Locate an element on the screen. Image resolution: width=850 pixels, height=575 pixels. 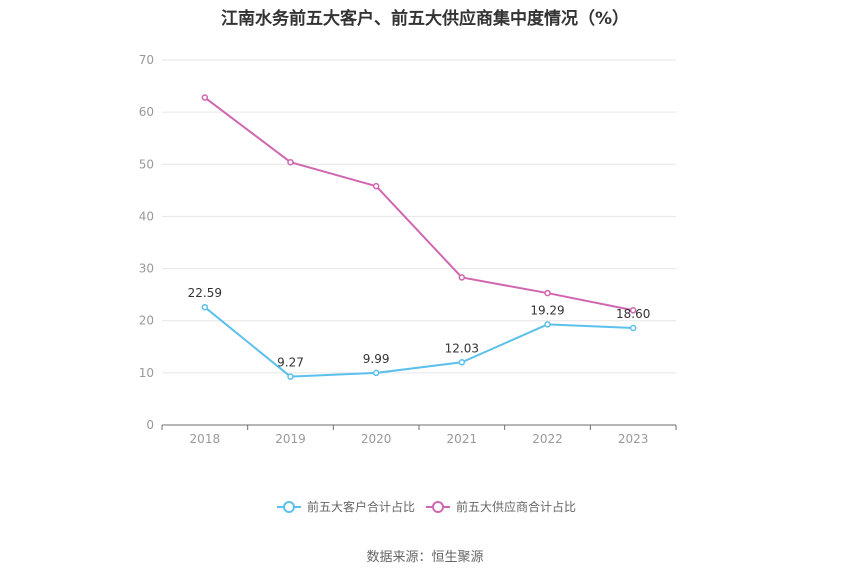
y-tick-label: 20 is located at coordinates (146, 321).